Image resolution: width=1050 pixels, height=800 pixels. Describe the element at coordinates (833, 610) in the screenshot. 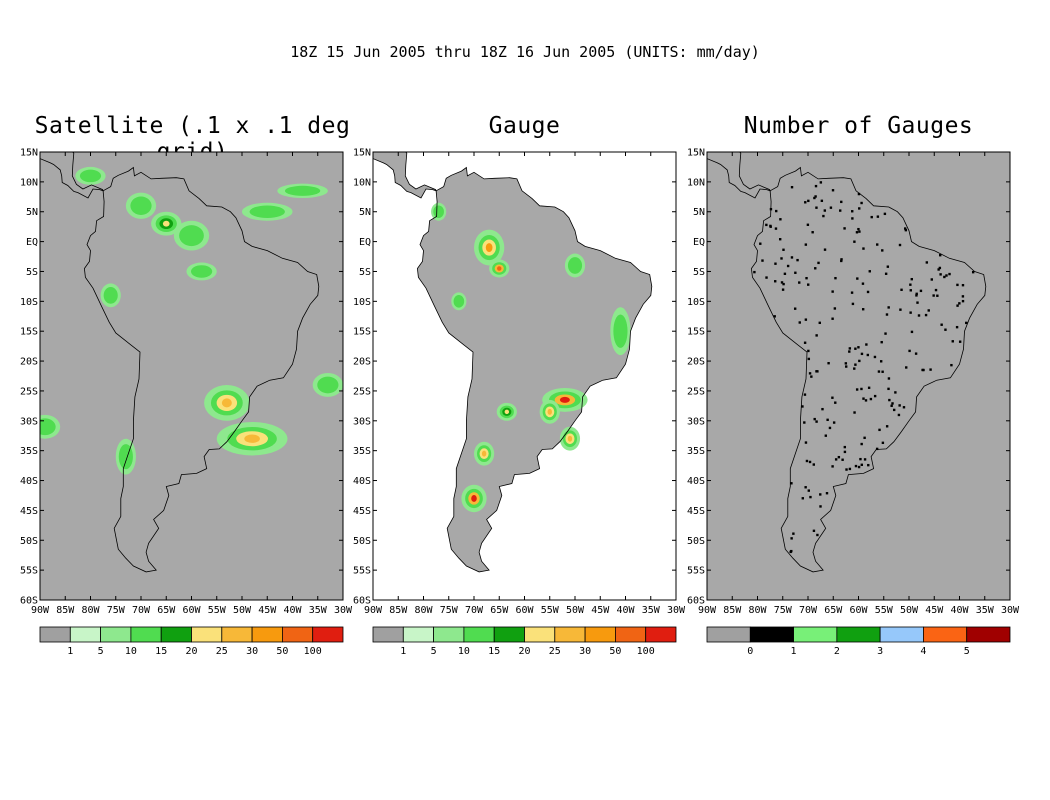

I see `lon-label: 65W` at that location.